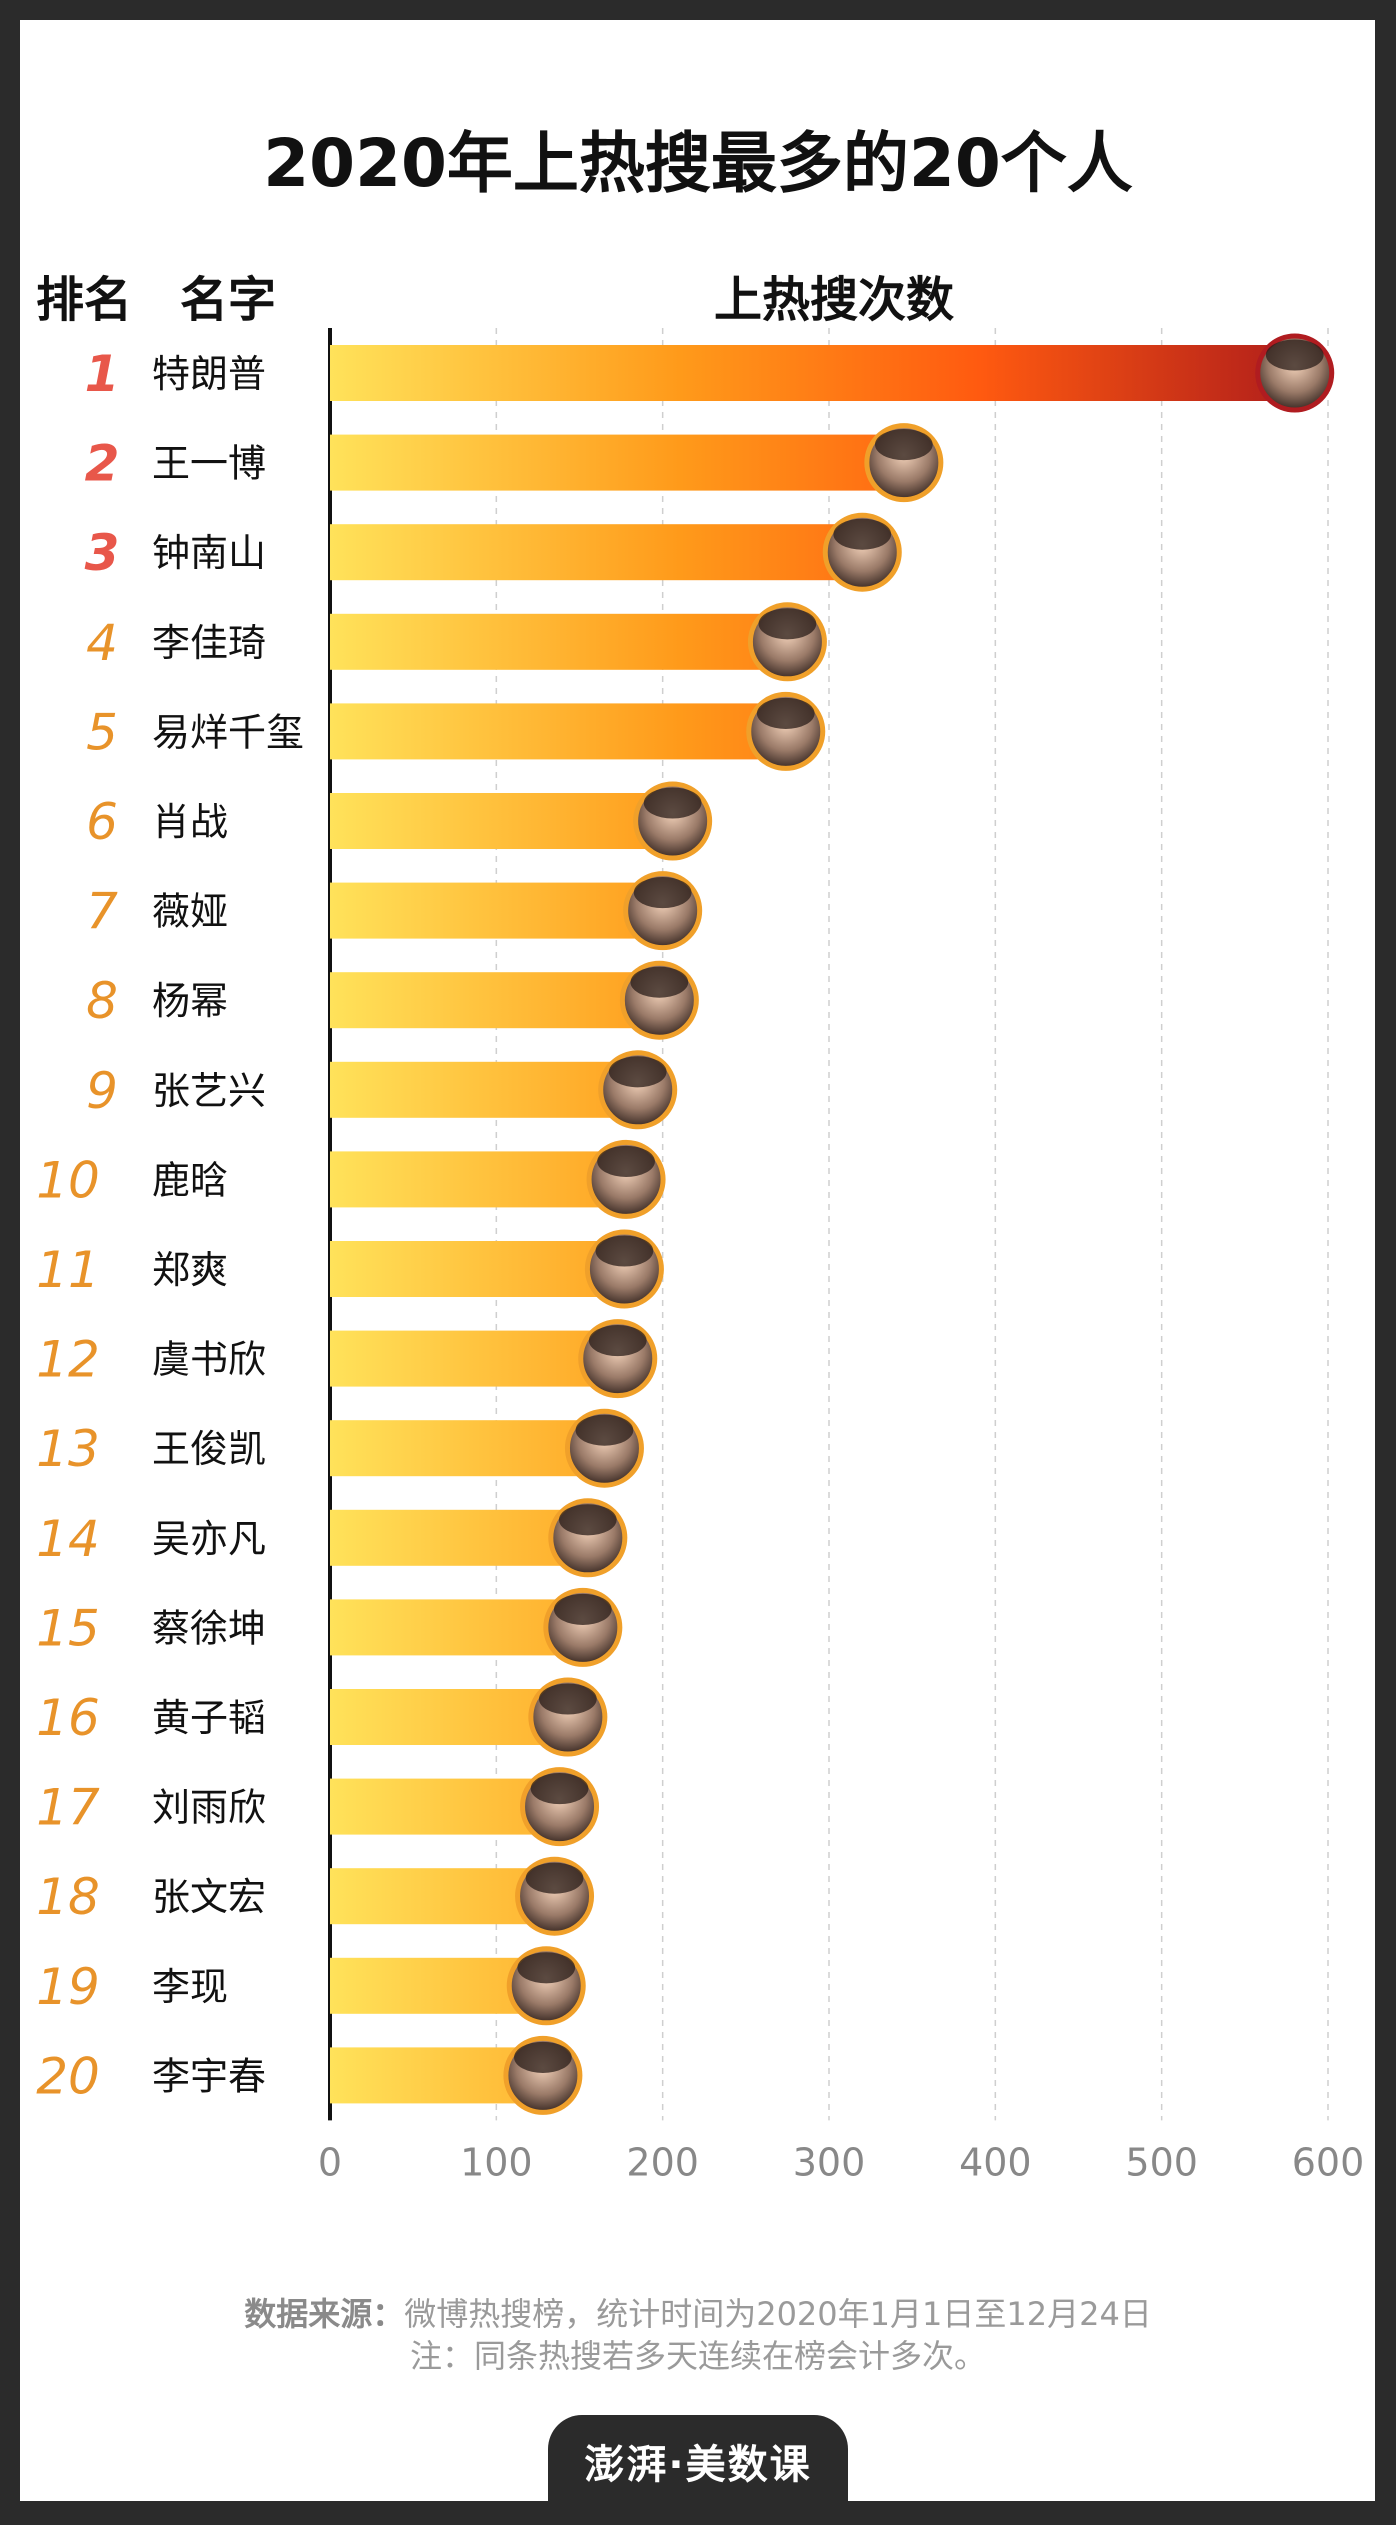 This screenshot has height=2525, width=1396. I want to click on name-label: 李现, so click(190, 1987).